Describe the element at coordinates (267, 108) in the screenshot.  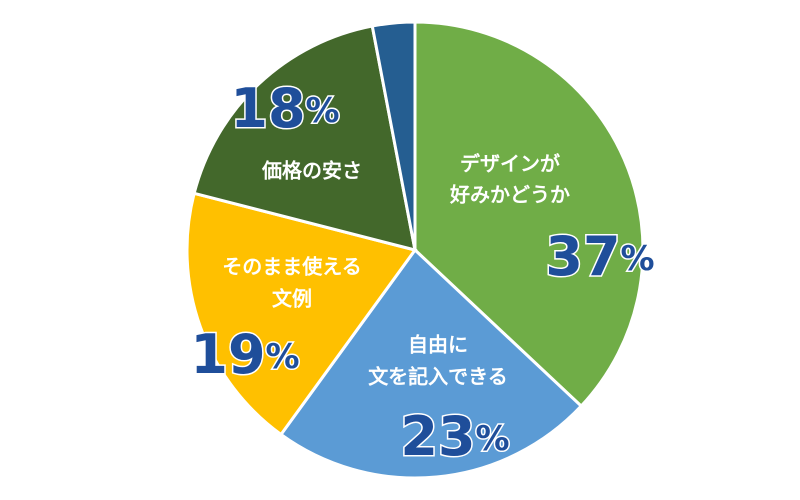
I see `percent-value: 18` at that location.